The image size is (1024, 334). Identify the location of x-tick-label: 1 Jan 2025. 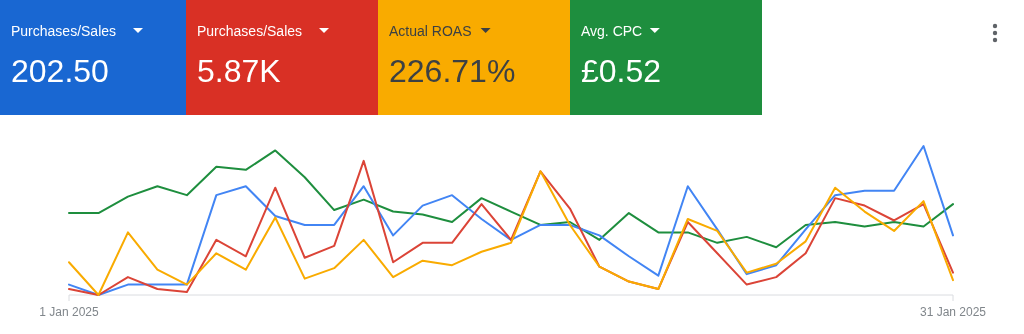
(69, 312).